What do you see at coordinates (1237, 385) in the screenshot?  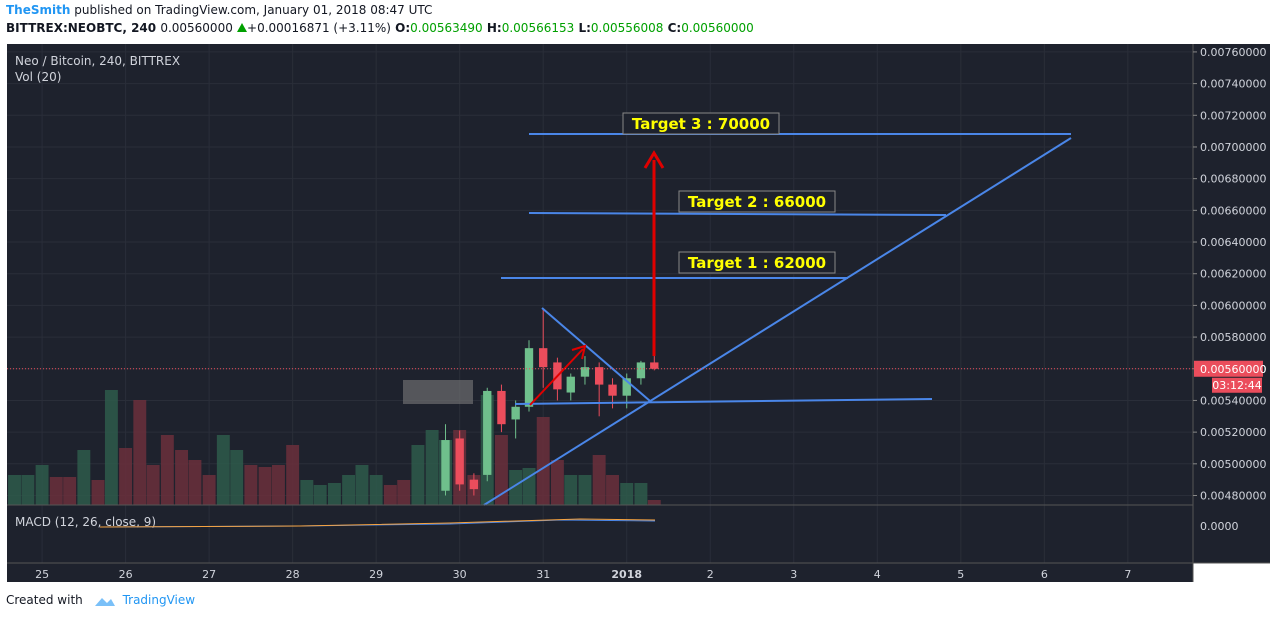 I see `countdown-box` at bounding box center [1237, 385].